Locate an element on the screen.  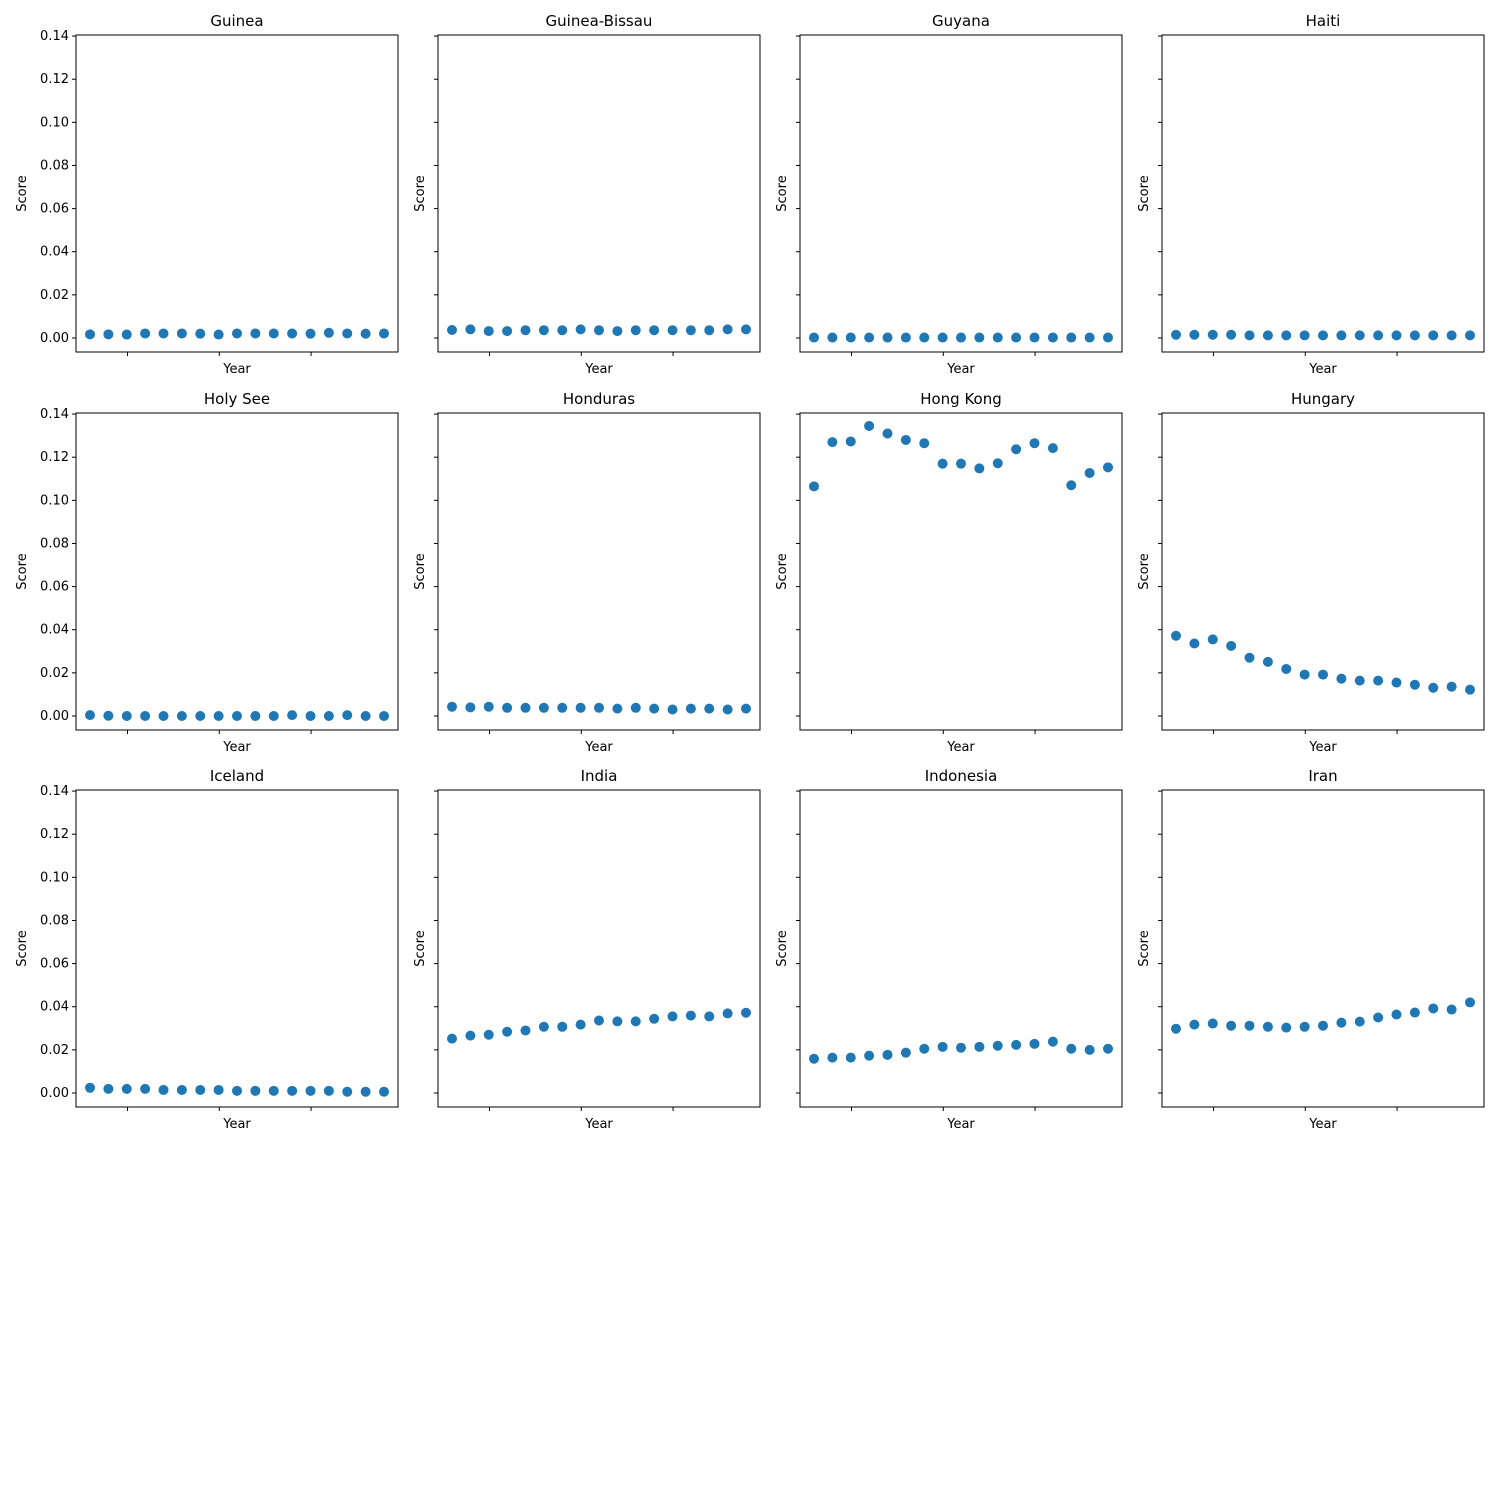
subplot-iran: Iran Year Score is located at coordinates (1311, 949).